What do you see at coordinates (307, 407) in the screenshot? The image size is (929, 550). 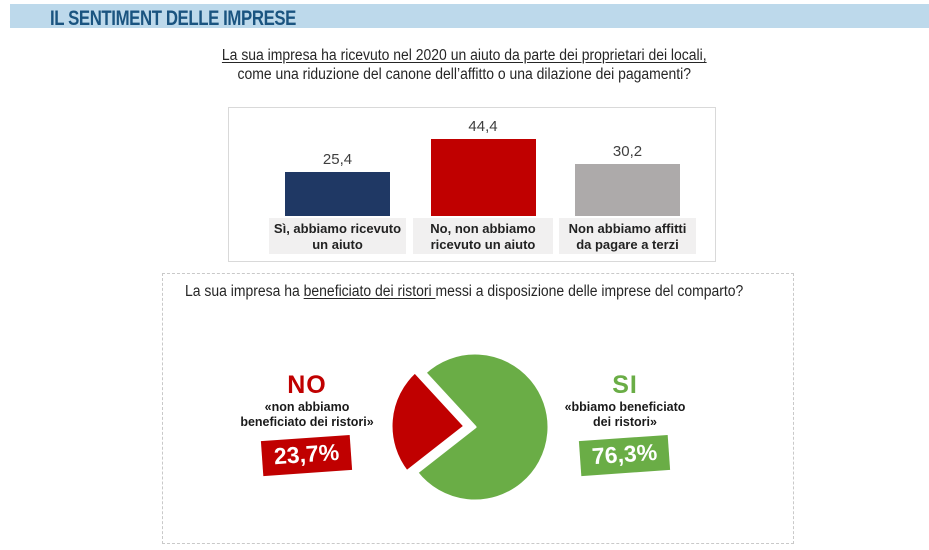 I see `no-caption-line1: «non abbiamo` at bounding box center [307, 407].